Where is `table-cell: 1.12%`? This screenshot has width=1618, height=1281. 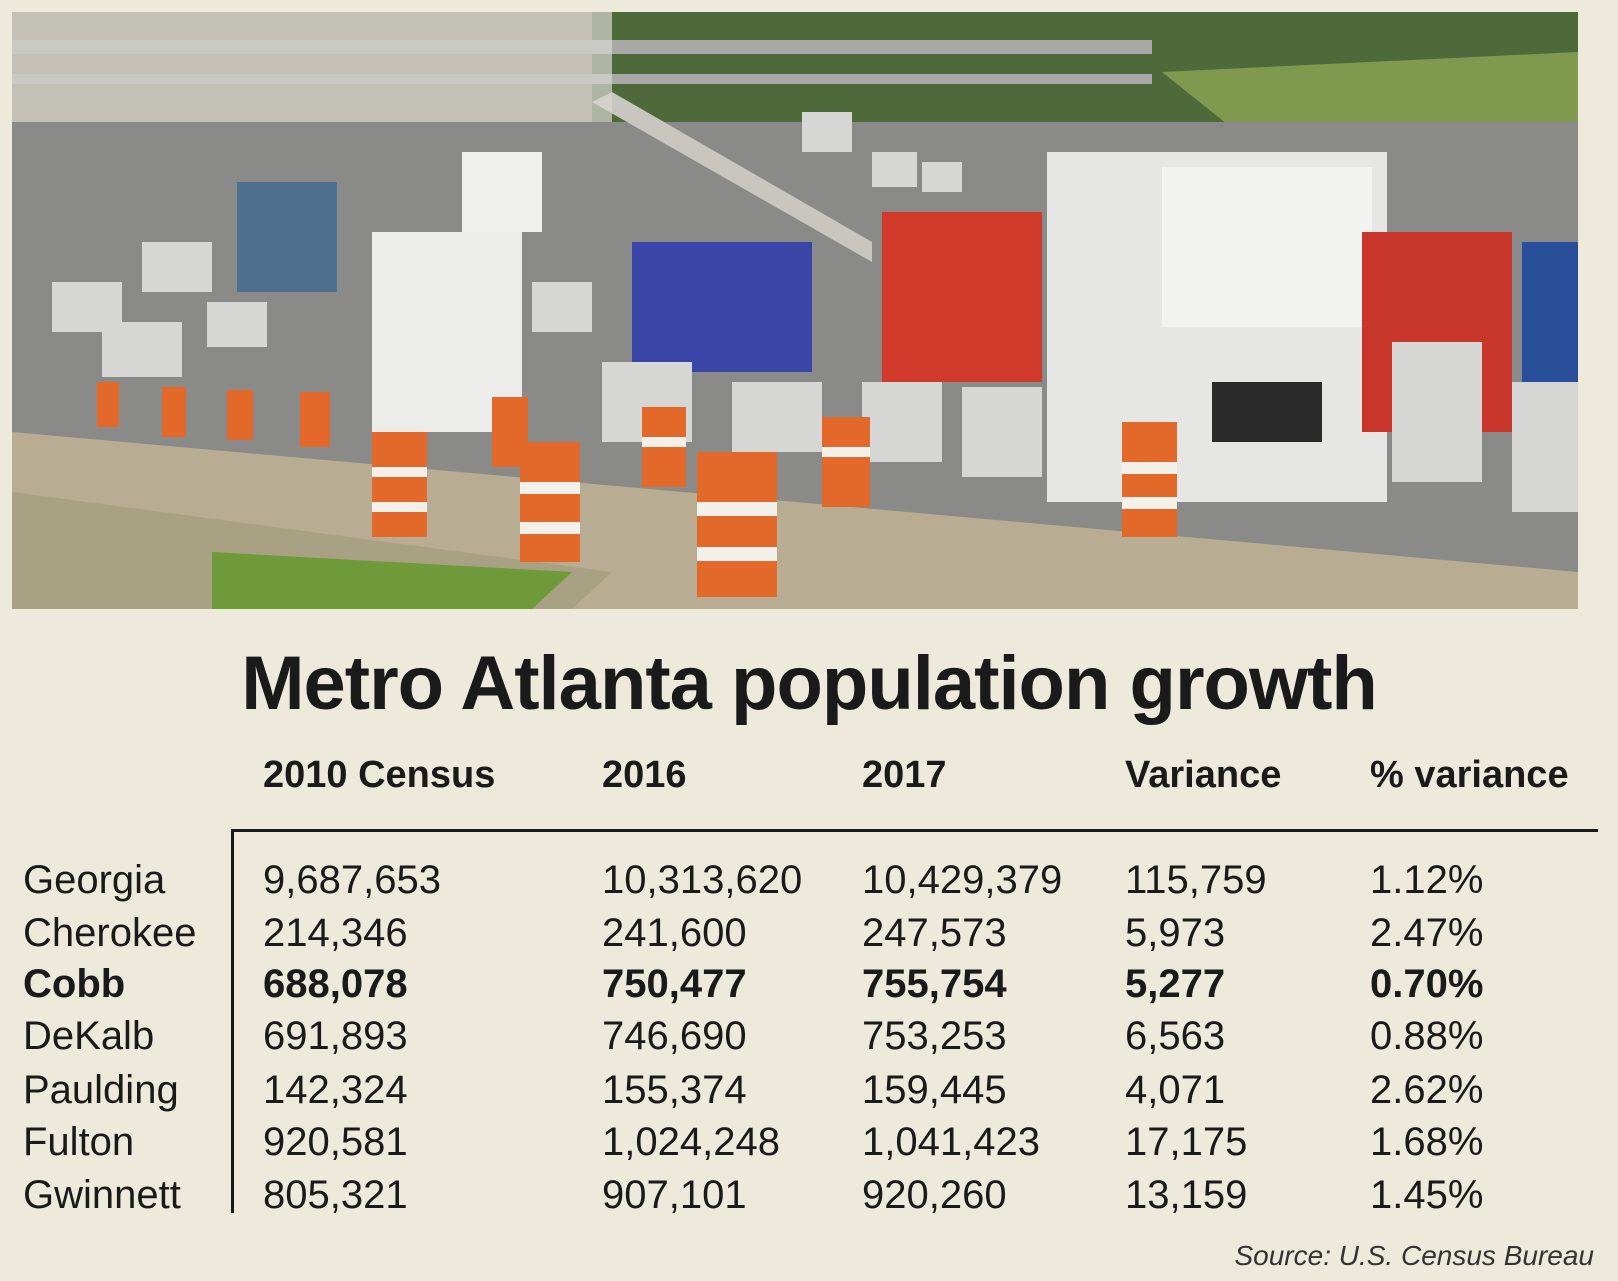 table-cell: 1.12% is located at coordinates (1427, 880).